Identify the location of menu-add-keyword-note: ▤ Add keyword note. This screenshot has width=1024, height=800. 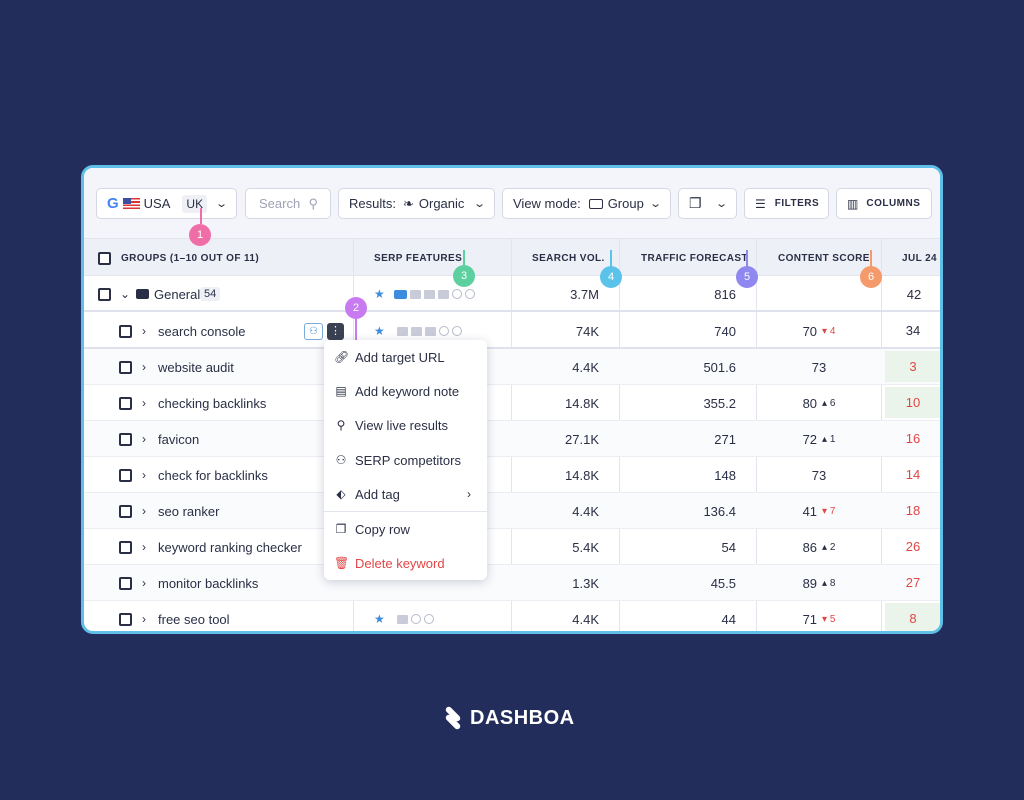
(397, 391).